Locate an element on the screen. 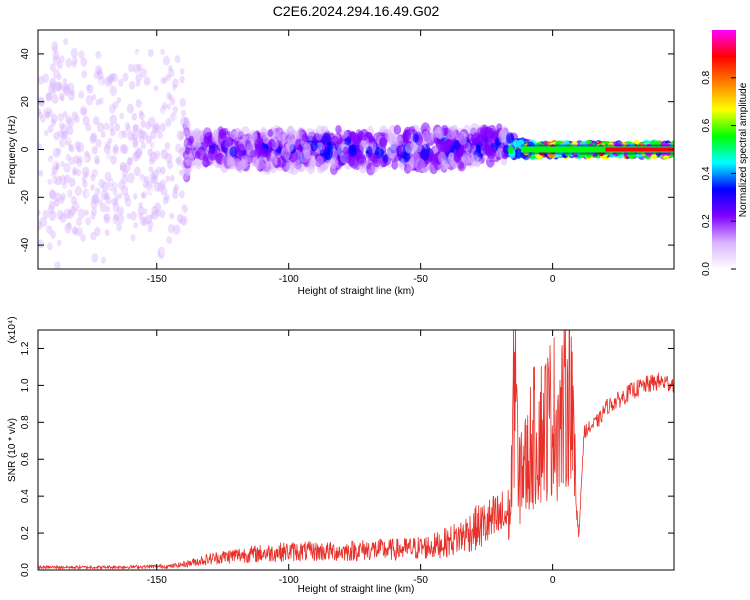 The image size is (750, 600). spectrogram-y-tick-label: 40 is located at coordinates (25, 54).